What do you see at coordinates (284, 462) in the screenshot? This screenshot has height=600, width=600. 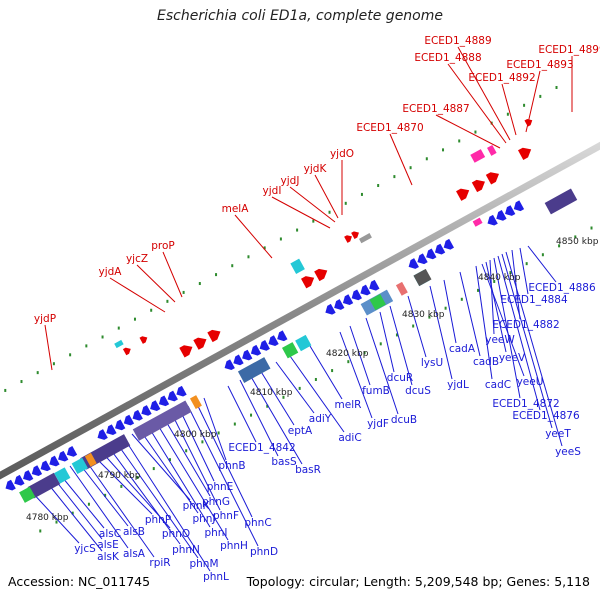 I see `gene-label-bottom: basS` at bounding box center [284, 462].